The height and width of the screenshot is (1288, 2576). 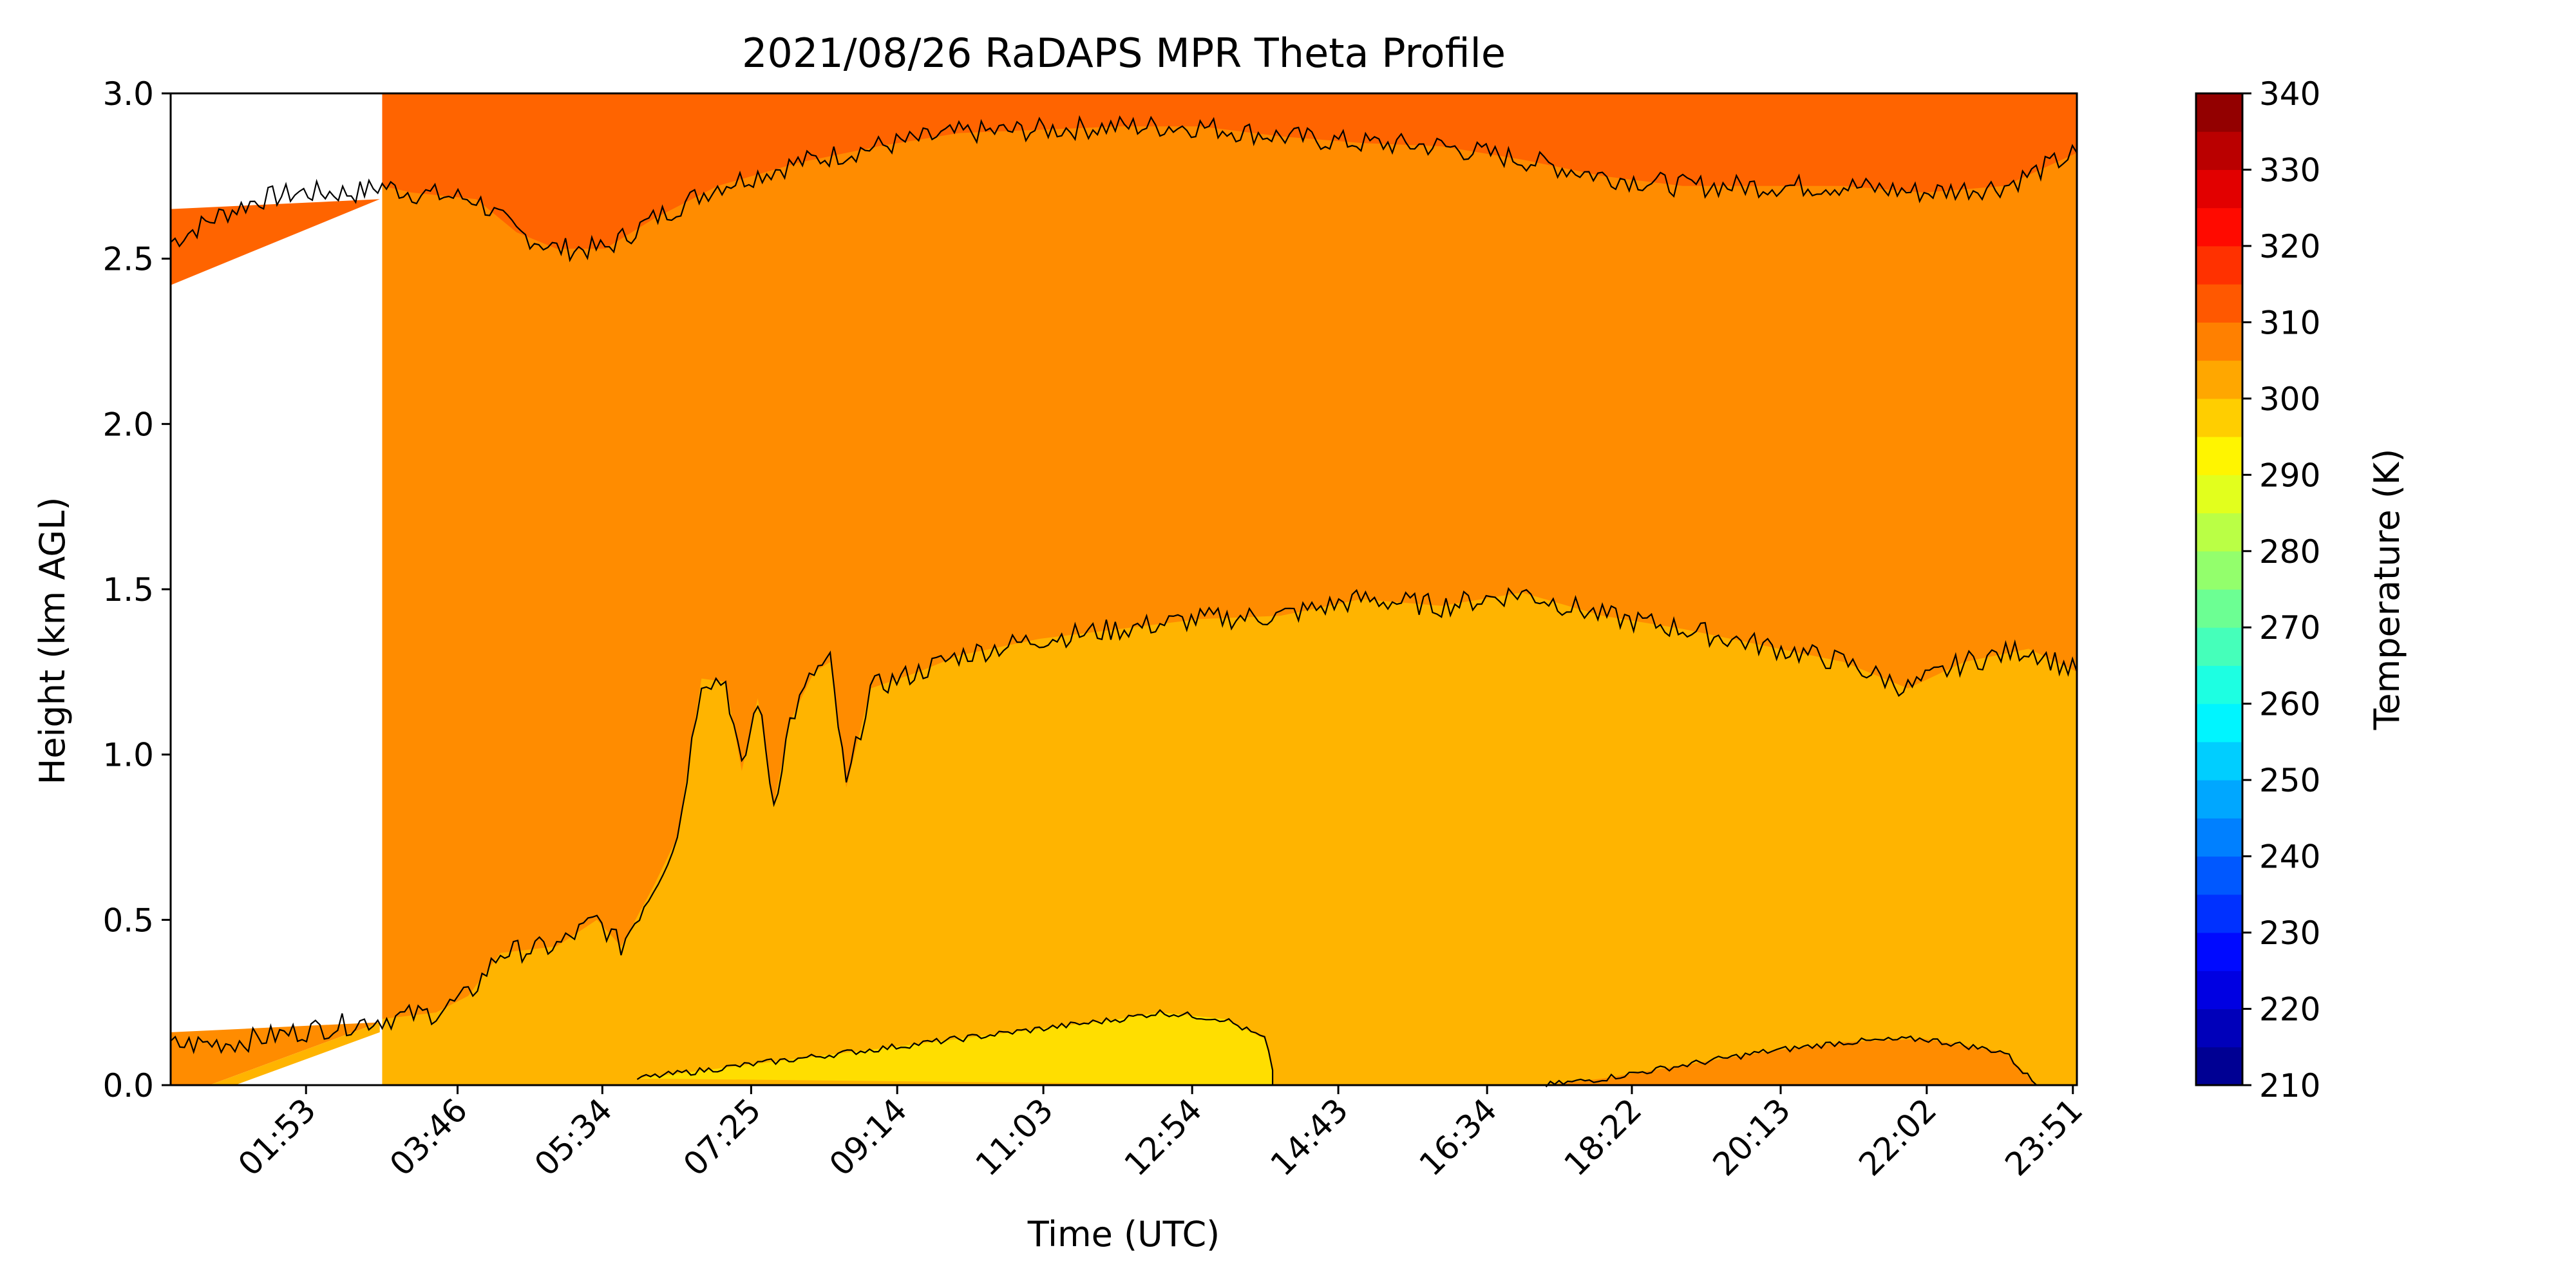 I want to click on x-tick-label: 07:25, so click(x=722, y=1137).